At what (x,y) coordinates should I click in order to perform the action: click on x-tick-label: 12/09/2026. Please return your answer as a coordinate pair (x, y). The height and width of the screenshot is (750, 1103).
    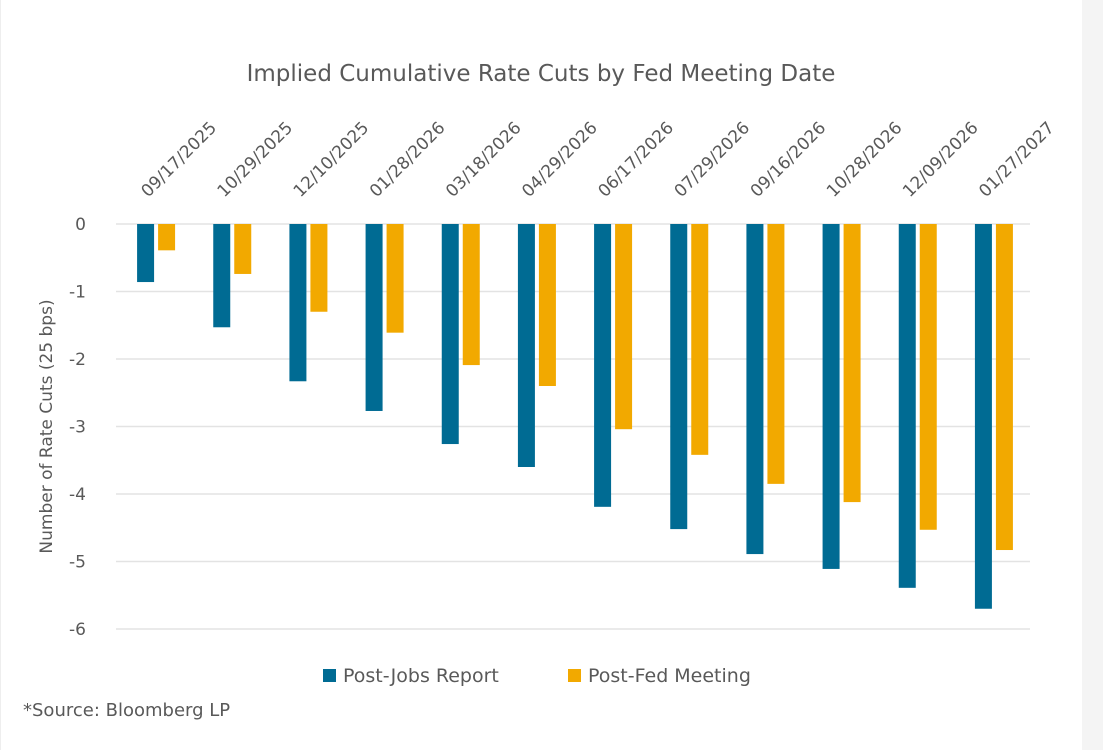
    Looking at the image, I should click on (940, 159).